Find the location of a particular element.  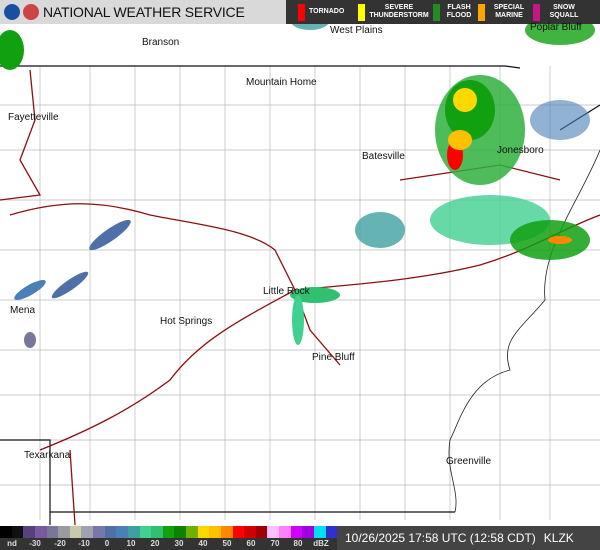

city-label: Hot Springs is located at coordinates (186, 321).